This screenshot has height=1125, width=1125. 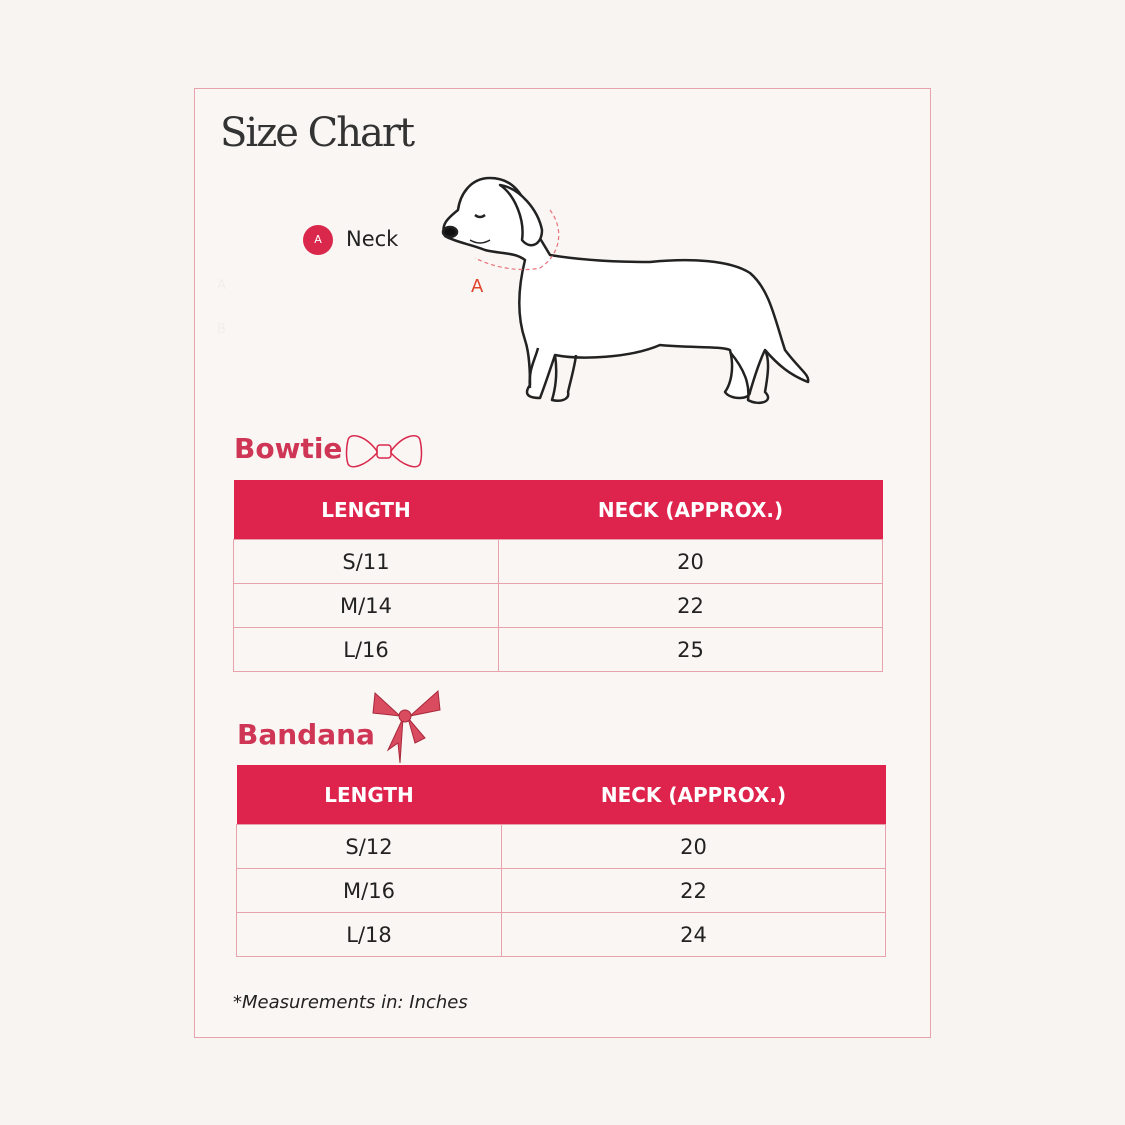 I want to click on title: Size Chart, so click(x=317, y=133).